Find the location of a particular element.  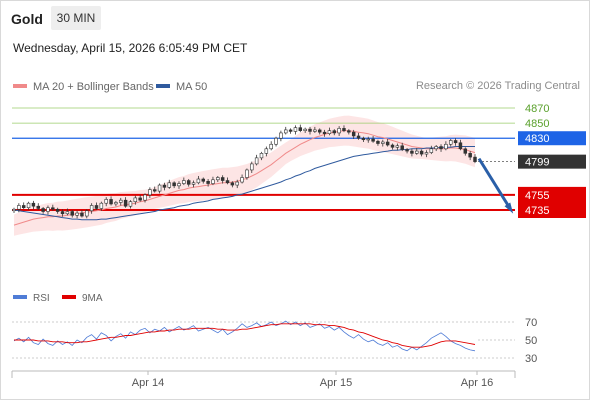

price-level-4830: 4830 is located at coordinates (299, 138).